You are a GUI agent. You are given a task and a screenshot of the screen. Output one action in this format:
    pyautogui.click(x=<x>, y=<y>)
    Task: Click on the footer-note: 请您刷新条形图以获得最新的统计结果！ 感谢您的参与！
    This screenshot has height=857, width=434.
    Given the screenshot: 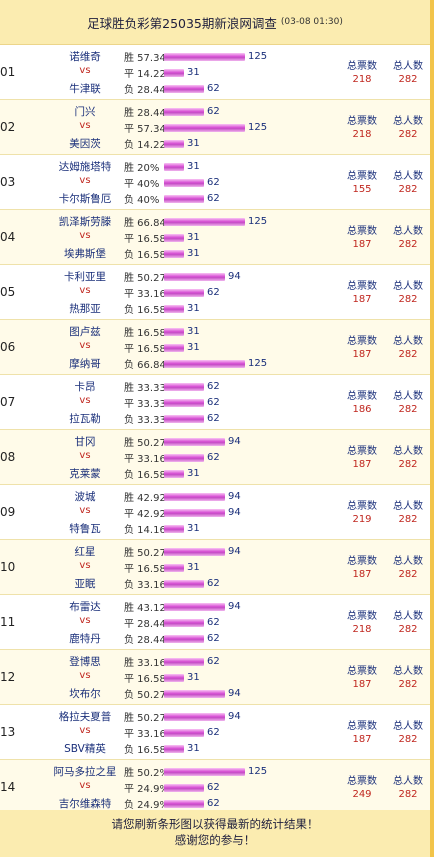 What is the action you would take?
    pyautogui.click(x=215, y=833)
    